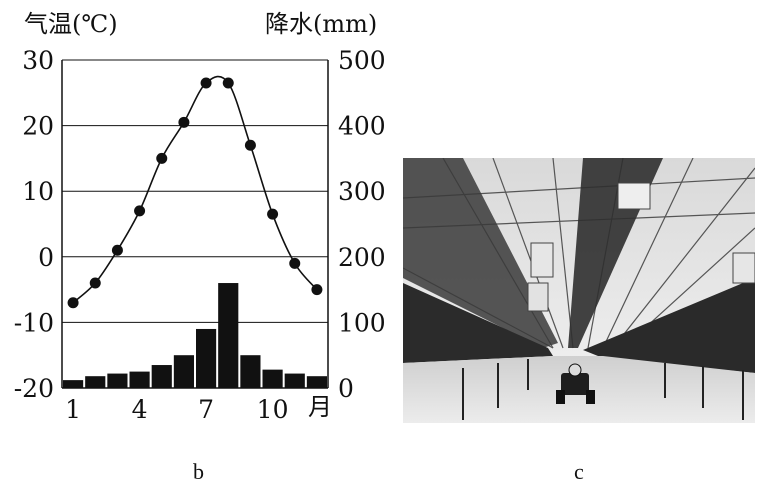 The image size is (761, 488). I want to click on precipitation-tick-label: 200, so click(362, 257).